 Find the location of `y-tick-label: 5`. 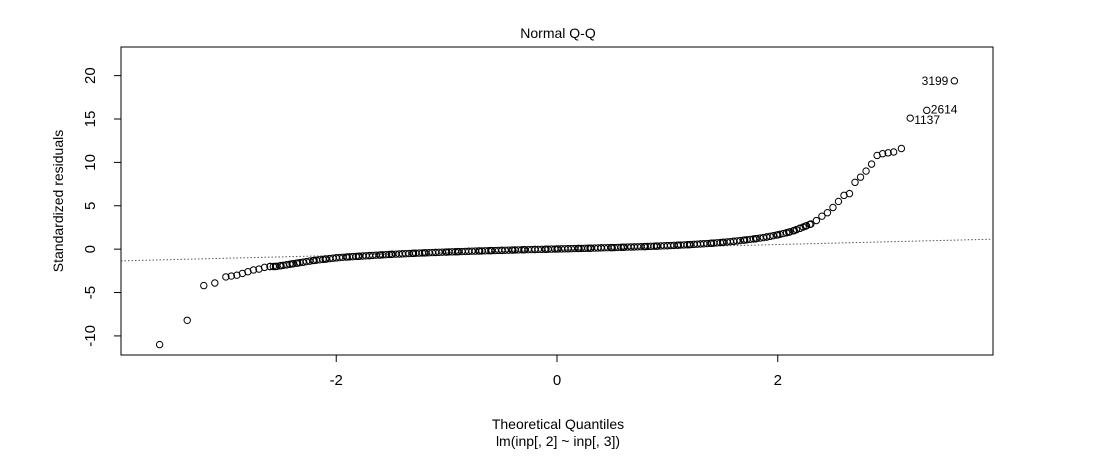

y-tick-label: 5 is located at coordinates (90, 206).